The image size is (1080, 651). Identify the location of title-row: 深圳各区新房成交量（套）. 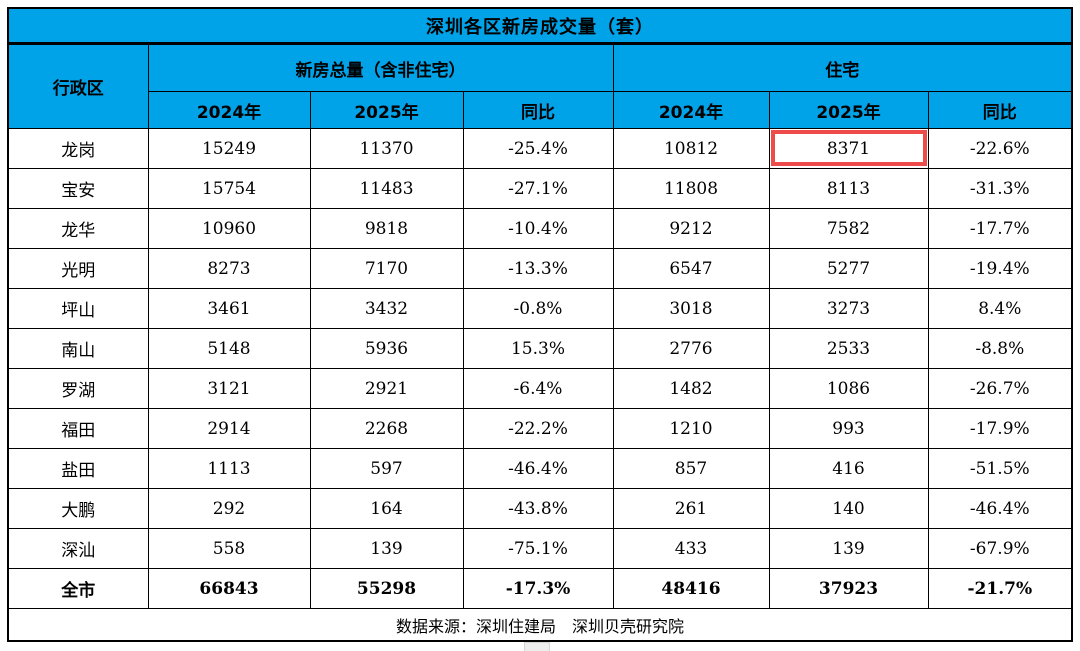
(540, 26).